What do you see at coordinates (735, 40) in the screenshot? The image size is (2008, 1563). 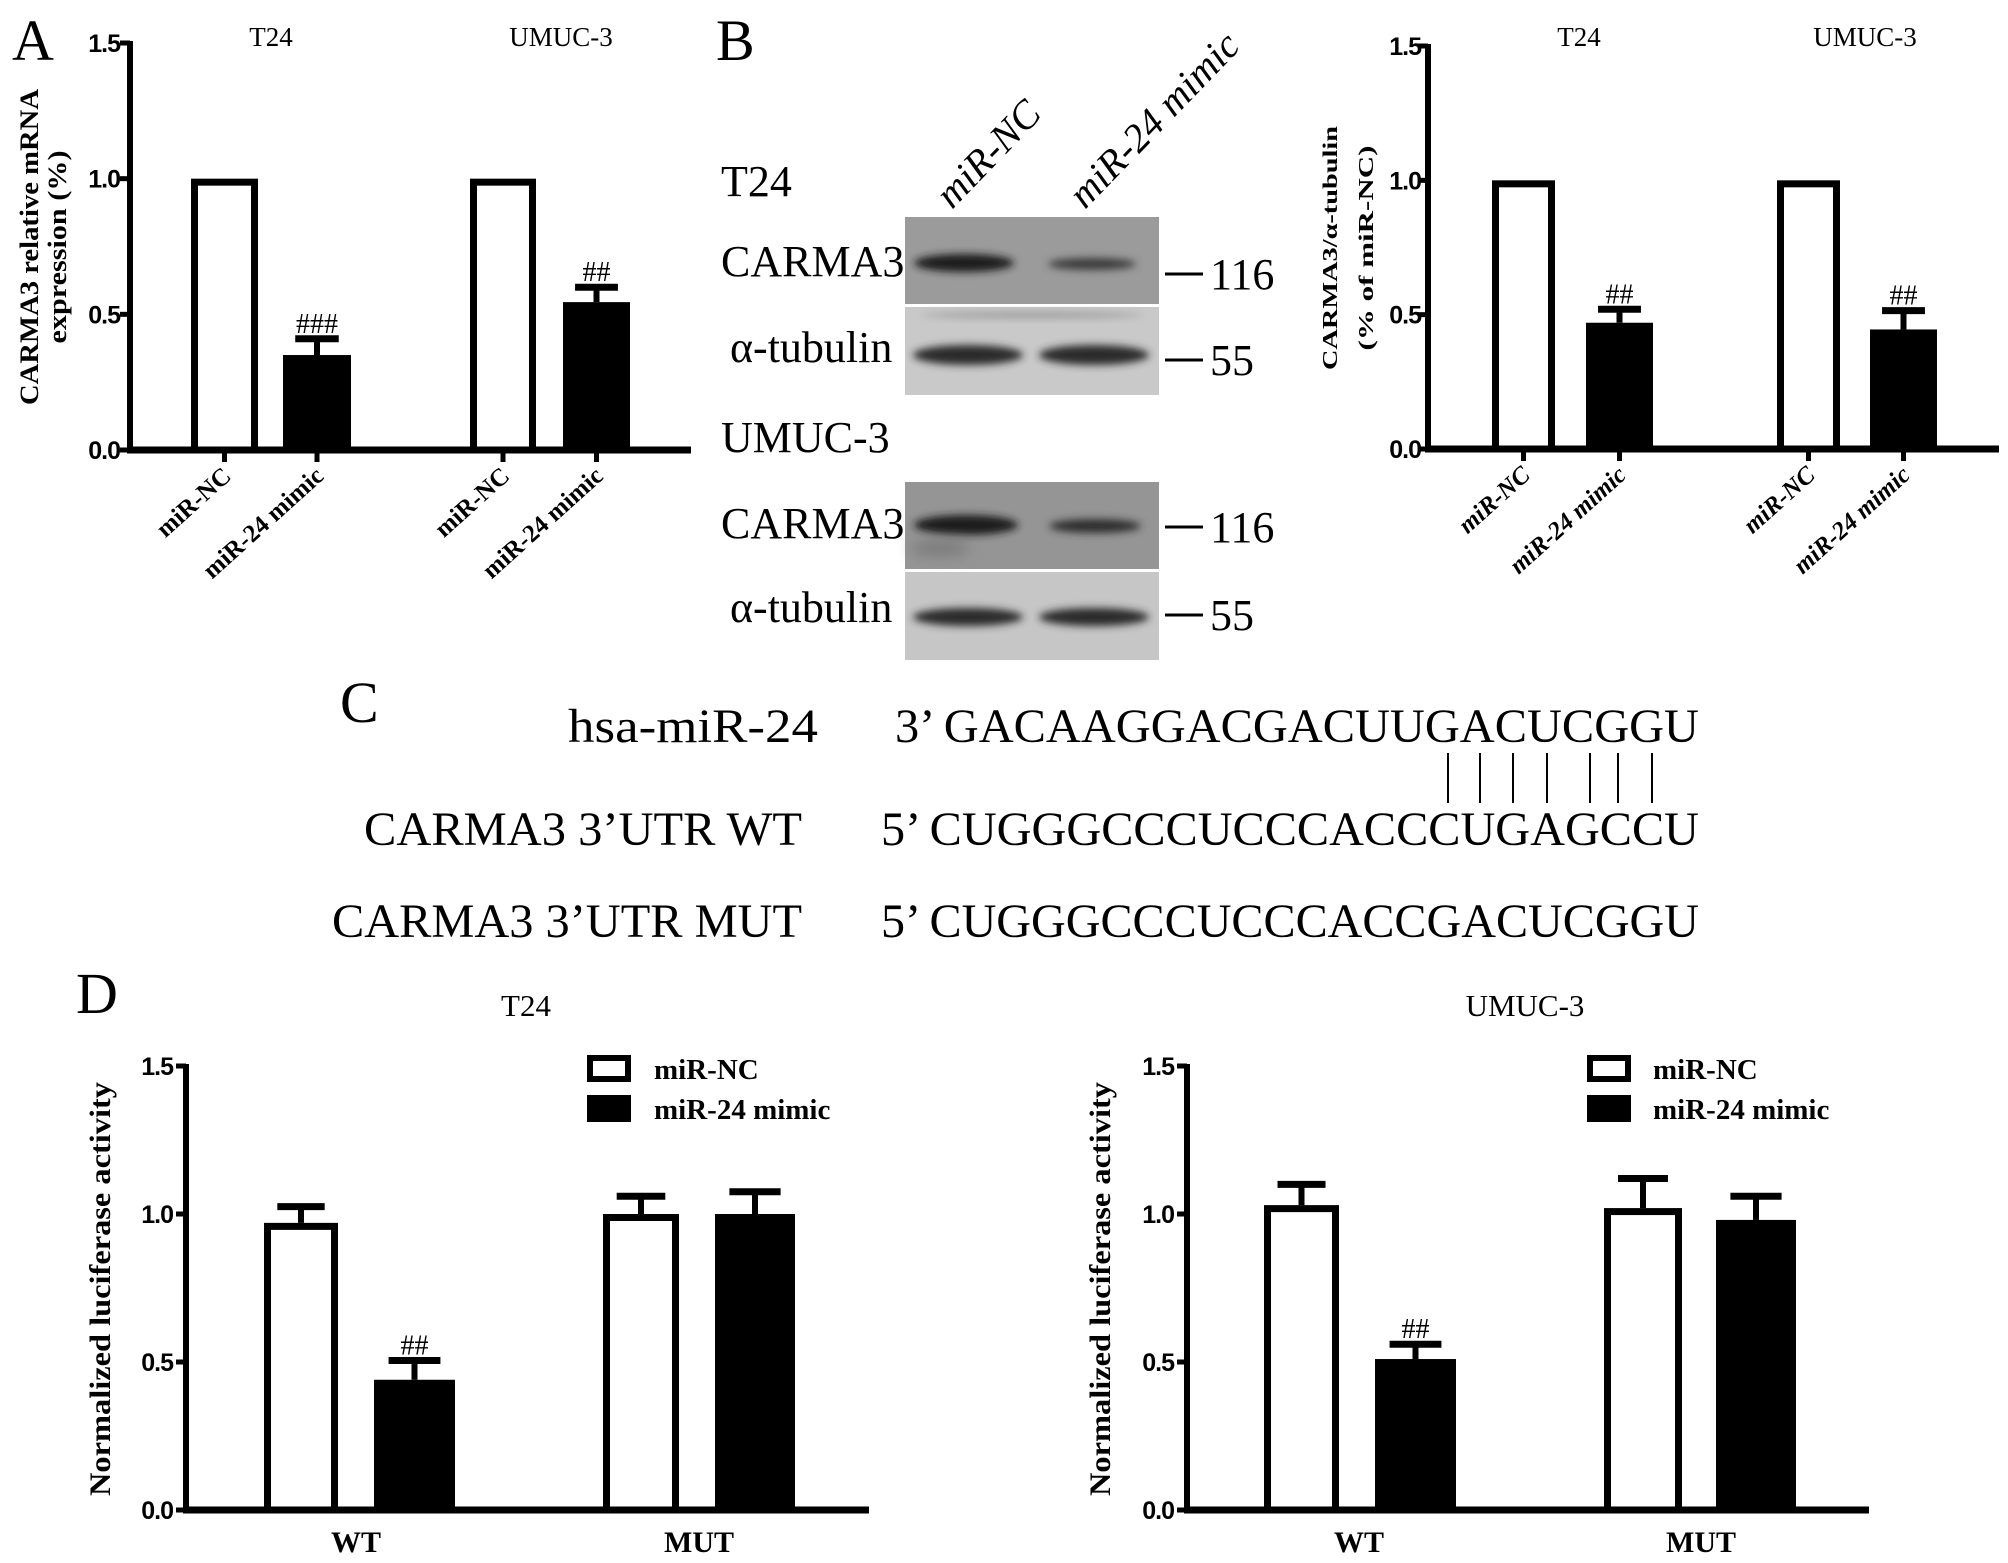 I see `panel-letter-b: B` at bounding box center [735, 40].